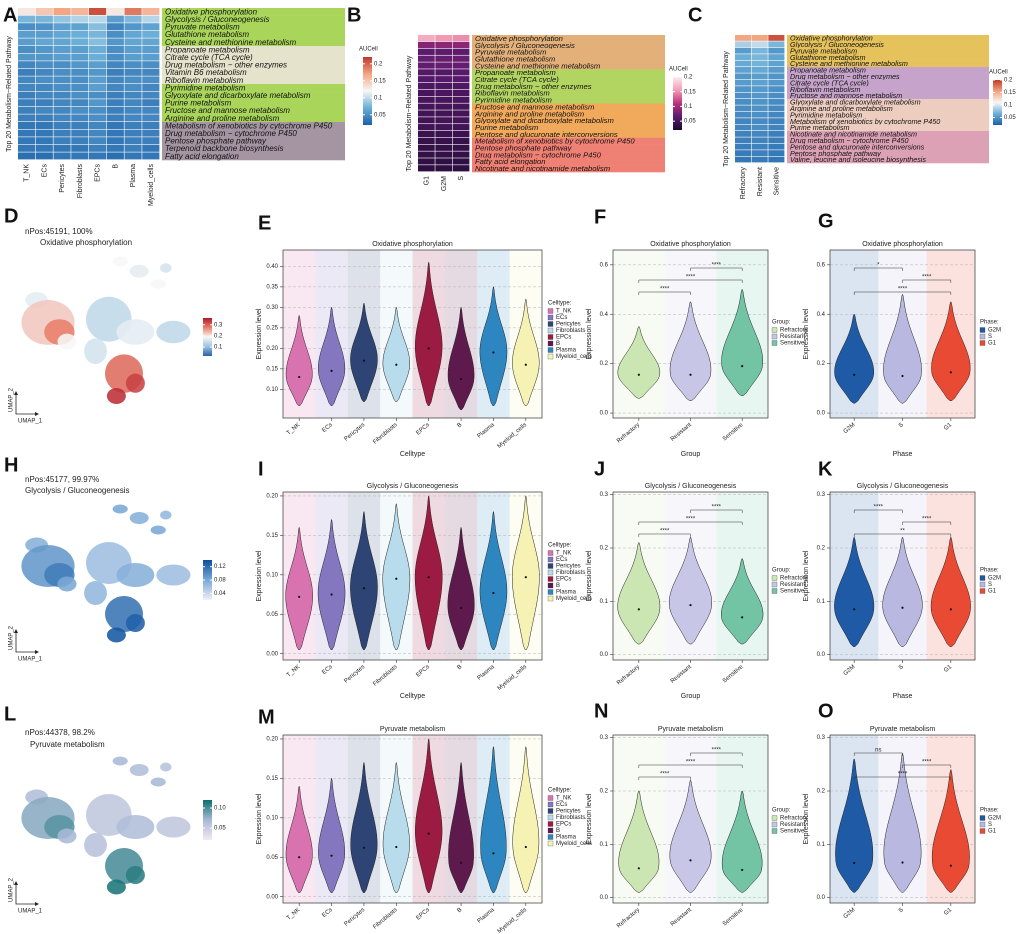 Image resolution: width=1020 pixels, height=934 pixels. What do you see at coordinates (209, 57) in the screenshot?
I see `row-label: Citrate cycle (TCA cycle)` at bounding box center [209, 57].